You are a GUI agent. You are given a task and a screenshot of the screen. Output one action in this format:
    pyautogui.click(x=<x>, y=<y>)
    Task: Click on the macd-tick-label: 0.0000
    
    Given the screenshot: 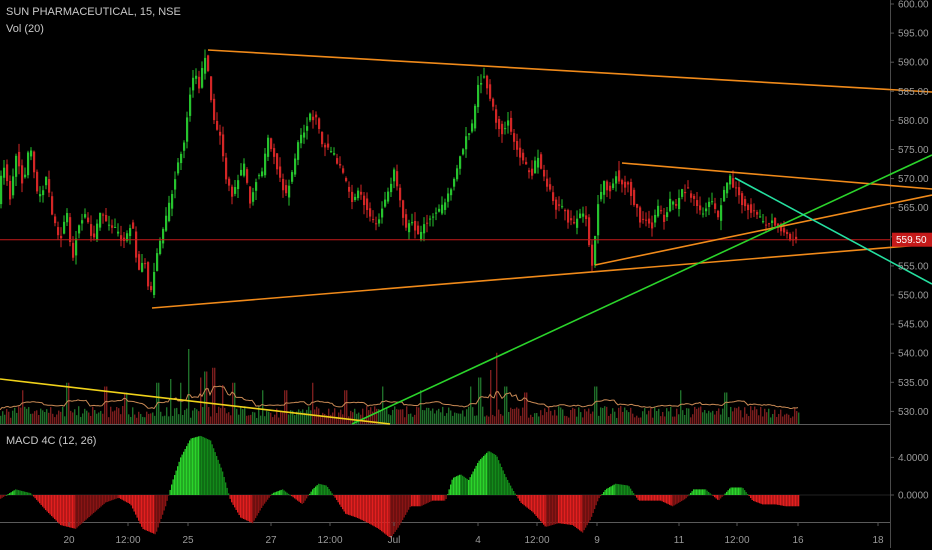 What is the action you would take?
    pyautogui.click(x=913, y=496)
    